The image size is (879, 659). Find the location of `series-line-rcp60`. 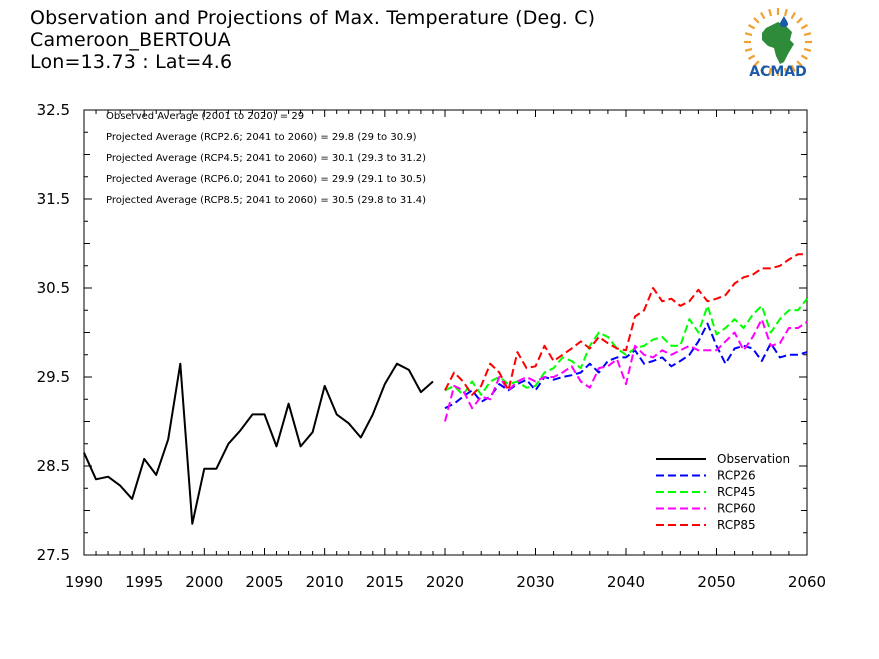

series-line-rcp60 is located at coordinates (626, 370).